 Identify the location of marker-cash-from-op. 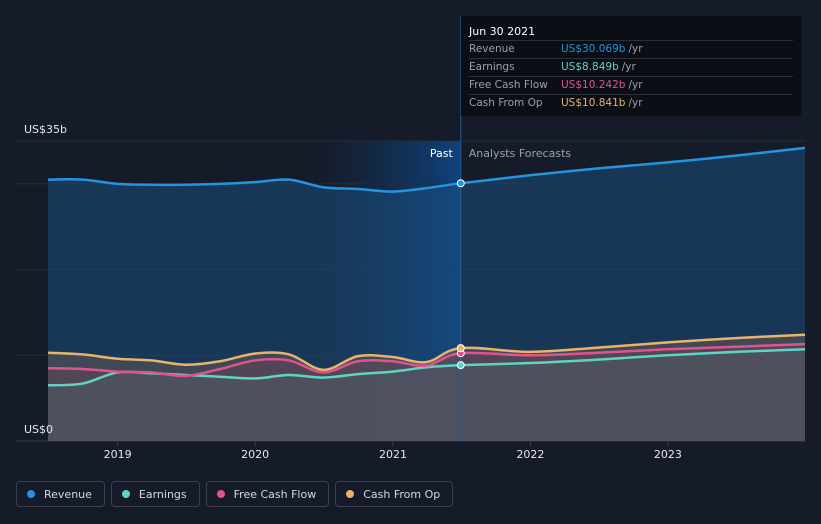
(460, 348).